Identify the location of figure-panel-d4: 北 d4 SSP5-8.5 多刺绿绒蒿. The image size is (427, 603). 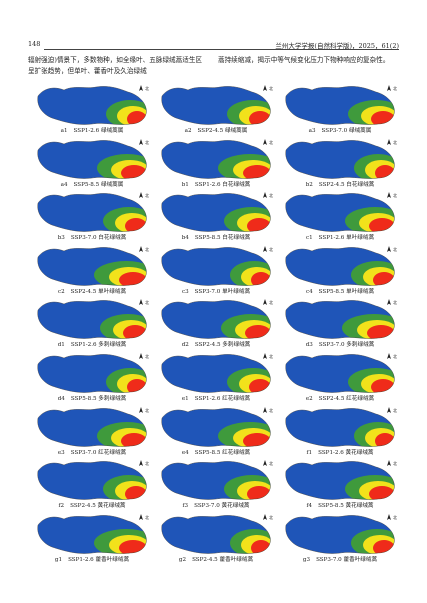
(92, 377).